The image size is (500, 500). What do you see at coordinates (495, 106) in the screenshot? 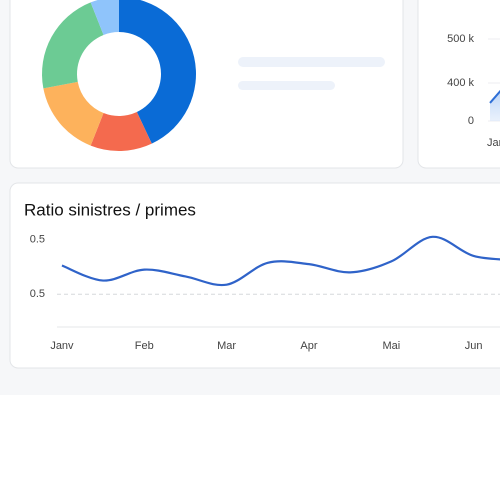
I see `area` at bounding box center [495, 106].